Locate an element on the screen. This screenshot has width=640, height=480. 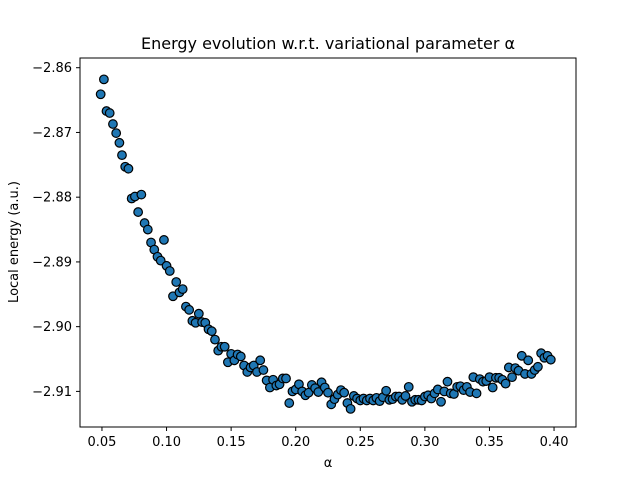
x-tick-label: 0.20 is located at coordinates (295, 442).